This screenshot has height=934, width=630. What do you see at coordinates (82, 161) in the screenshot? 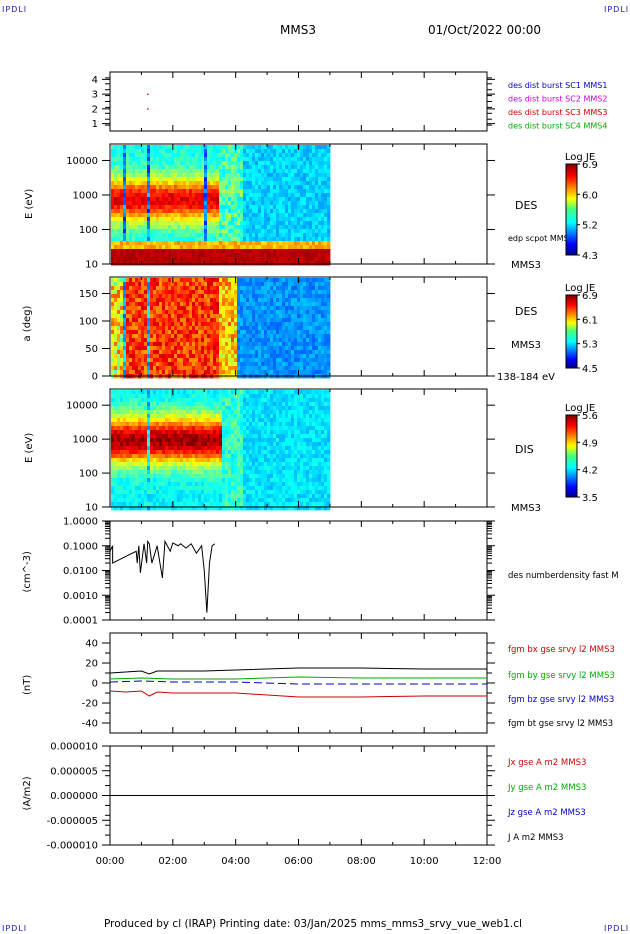
I see `des-energy-ytick-label: 10000` at bounding box center [82, 161].